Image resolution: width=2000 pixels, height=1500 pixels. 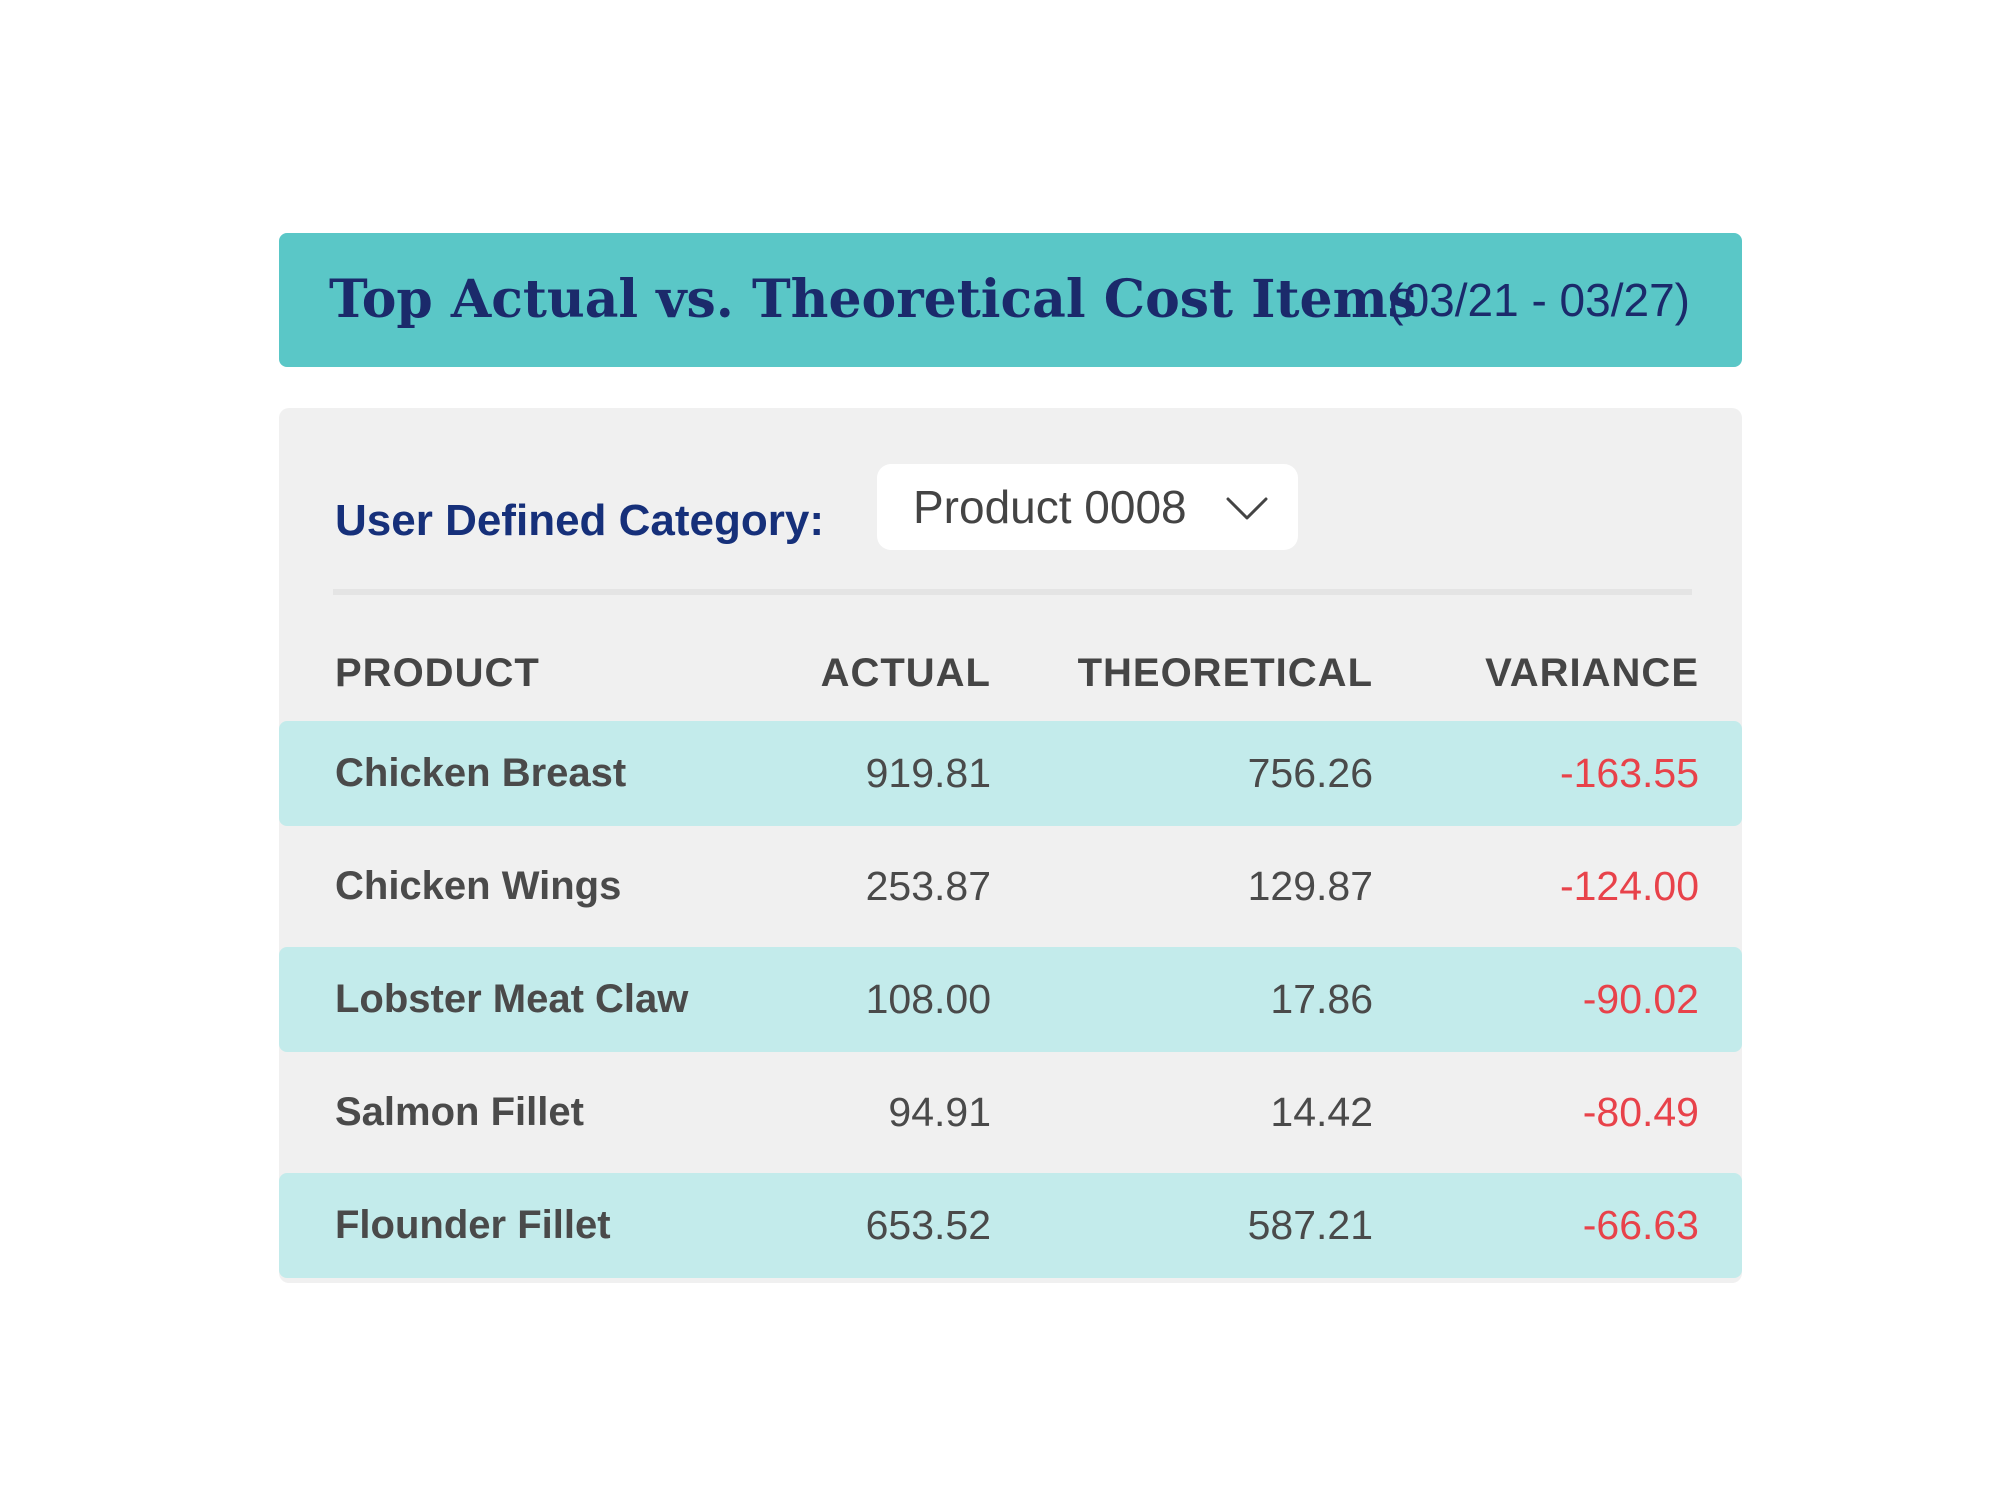 I want to click on column-header-theoretical: THEORETICAL, so click(x=1225, y=673).